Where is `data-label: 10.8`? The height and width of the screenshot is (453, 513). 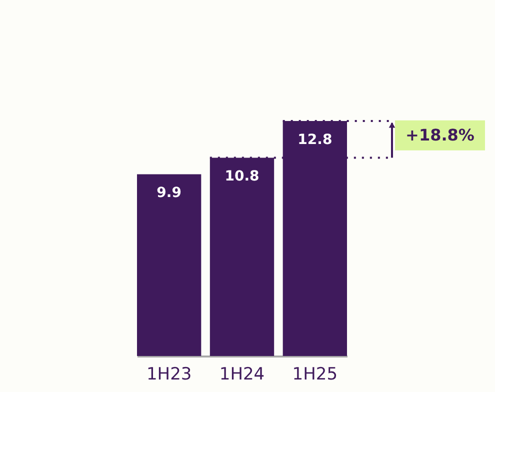
data-label: 10.8 is located at coordinates (242, 176).